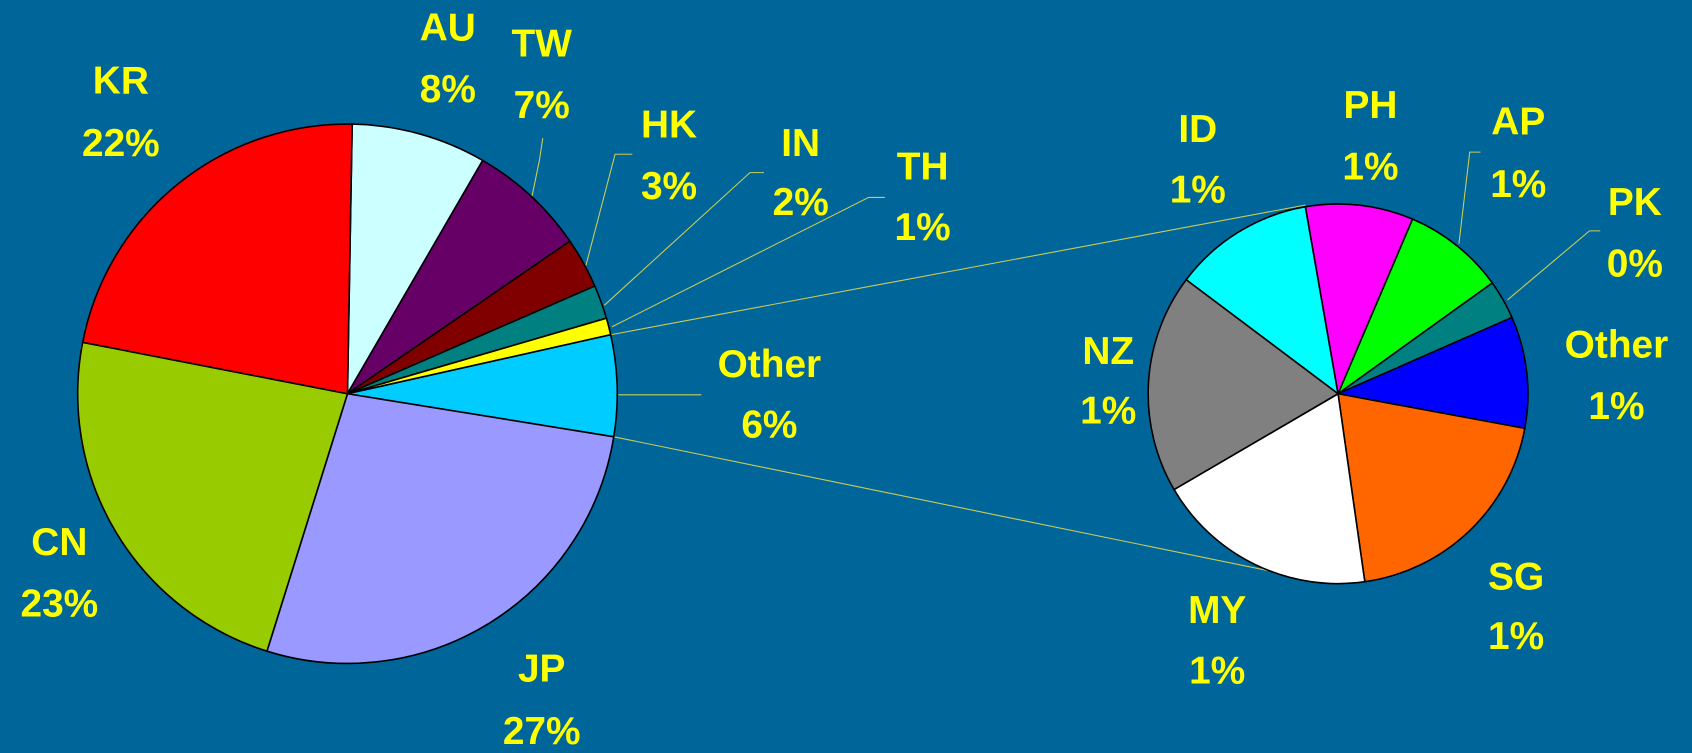  I want to click on slice-category: IN, so click(800, 143).